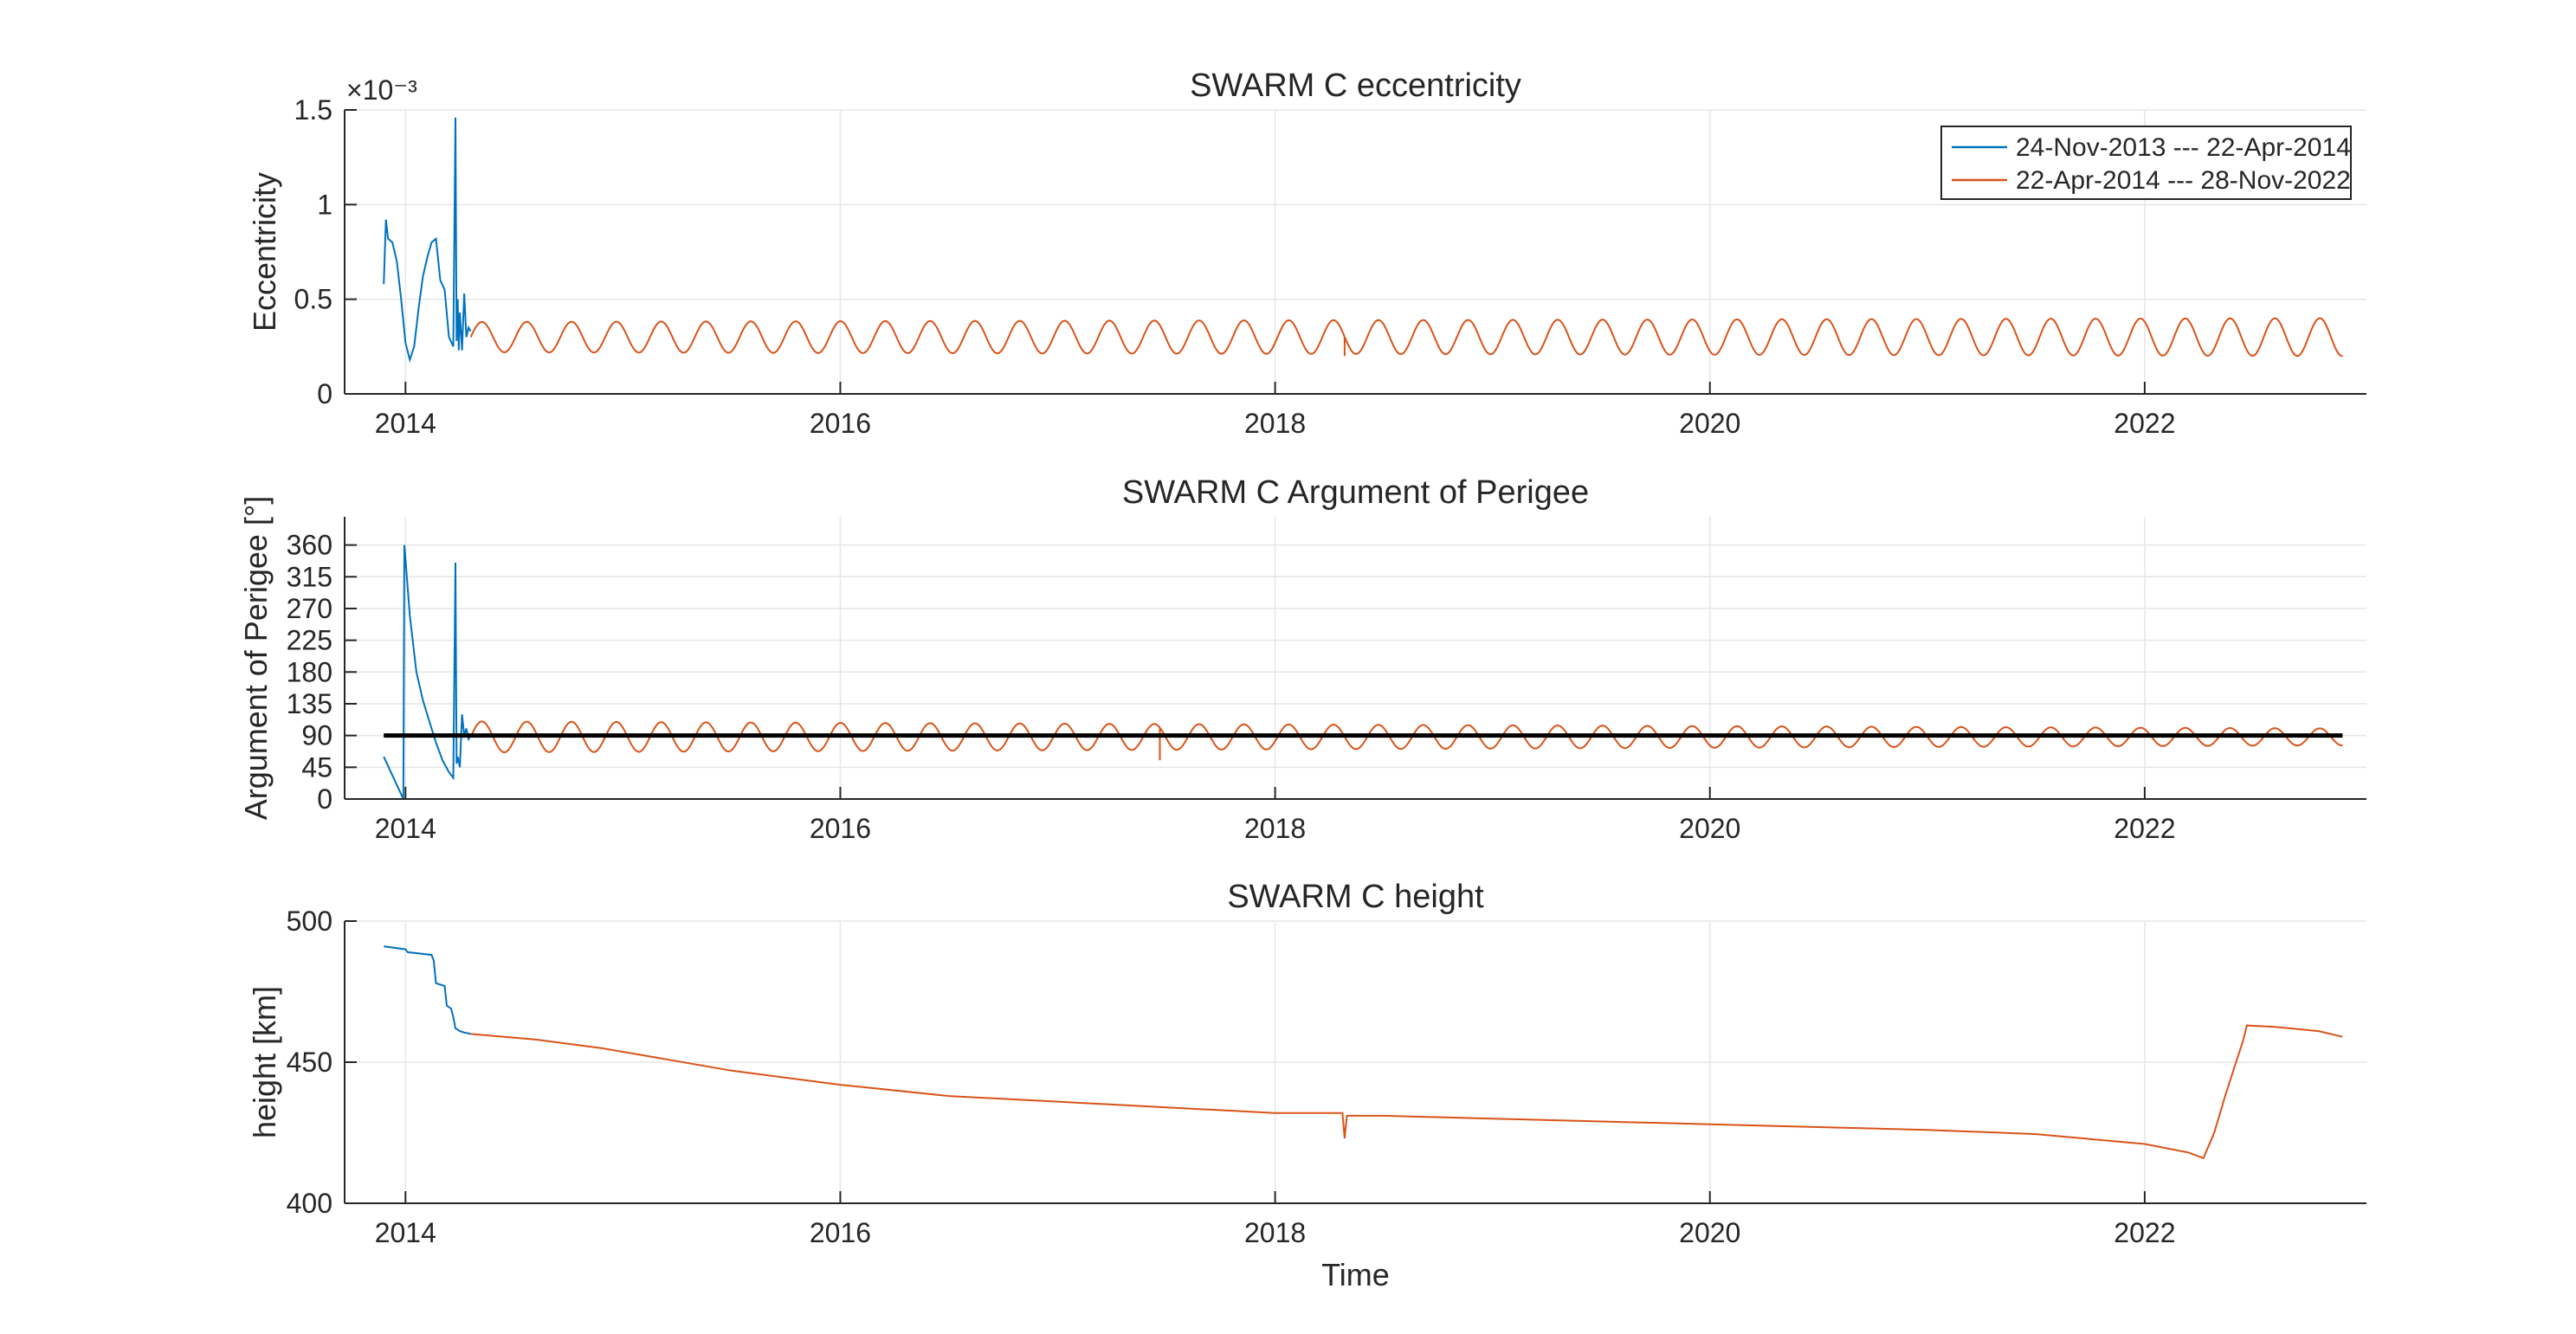 This screenshot has width=2576, height=1334. I want to click on chart-title: SWARM C height, so click(1356, 897).